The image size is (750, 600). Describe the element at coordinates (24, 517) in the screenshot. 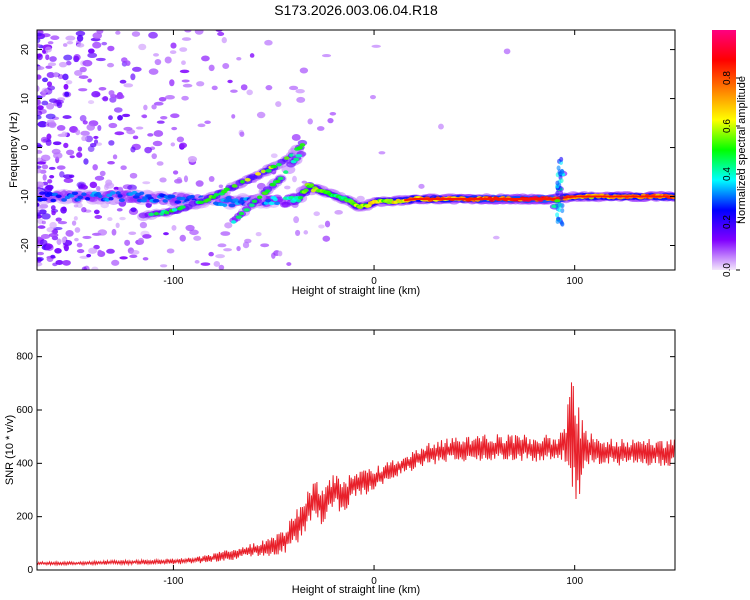

I see `y-tick-label: 200` at that location.